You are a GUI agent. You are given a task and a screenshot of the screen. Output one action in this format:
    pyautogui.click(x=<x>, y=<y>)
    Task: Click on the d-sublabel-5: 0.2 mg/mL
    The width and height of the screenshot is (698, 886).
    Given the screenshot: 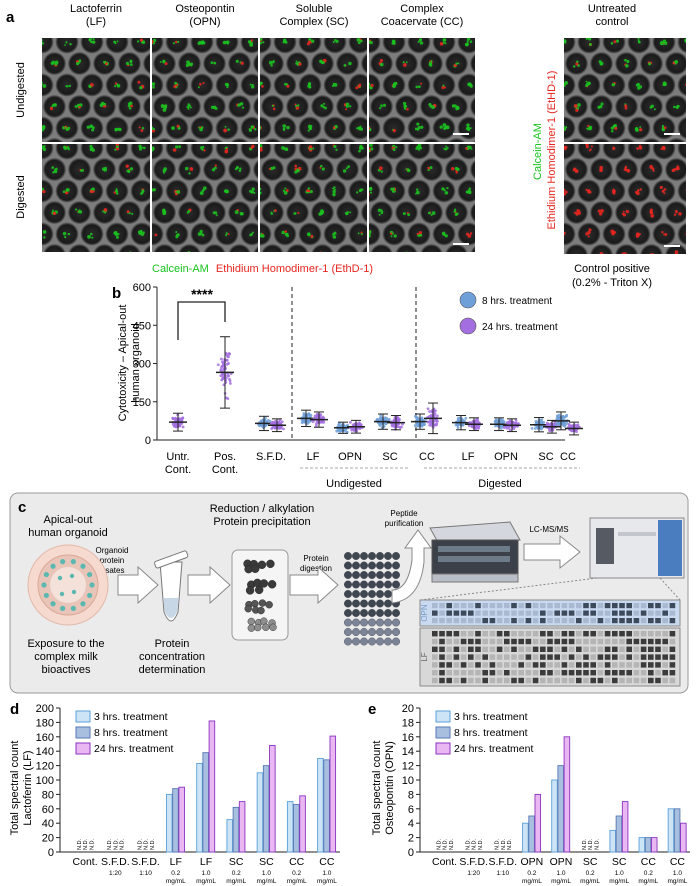 What is the action you would take?
    pyautogui.click(x=236, y=877)
    